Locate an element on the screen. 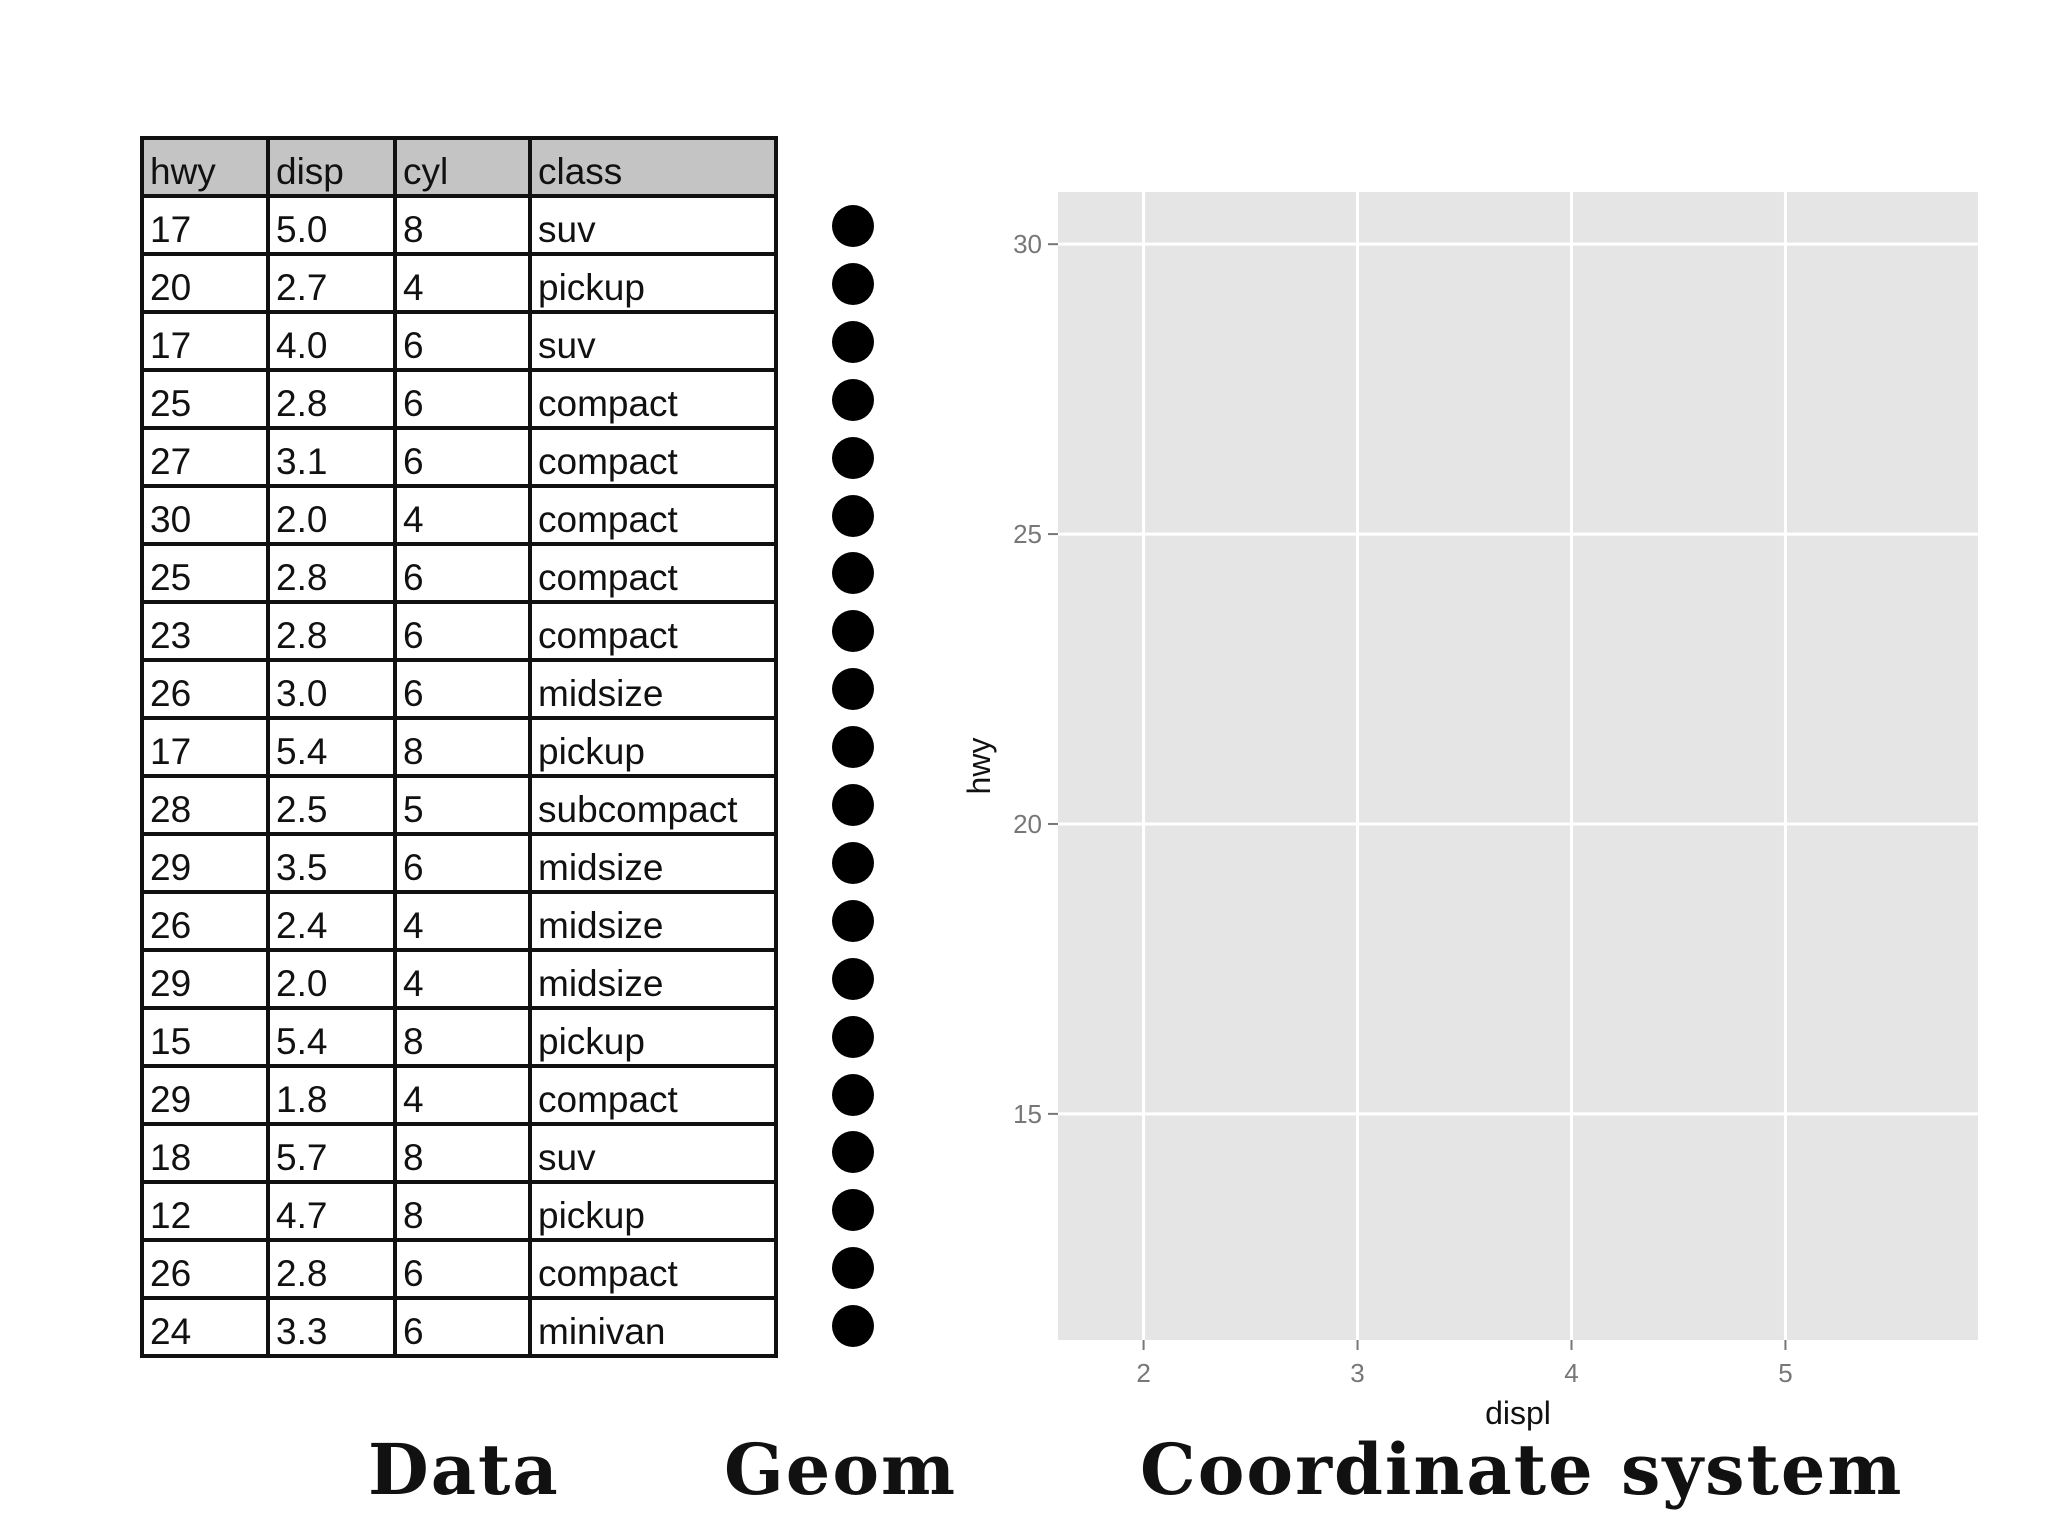 The width and height of the screenshot is (2048, 1536). table-row: 29 3.5 6 midsize is located at coordinates (459, 863).